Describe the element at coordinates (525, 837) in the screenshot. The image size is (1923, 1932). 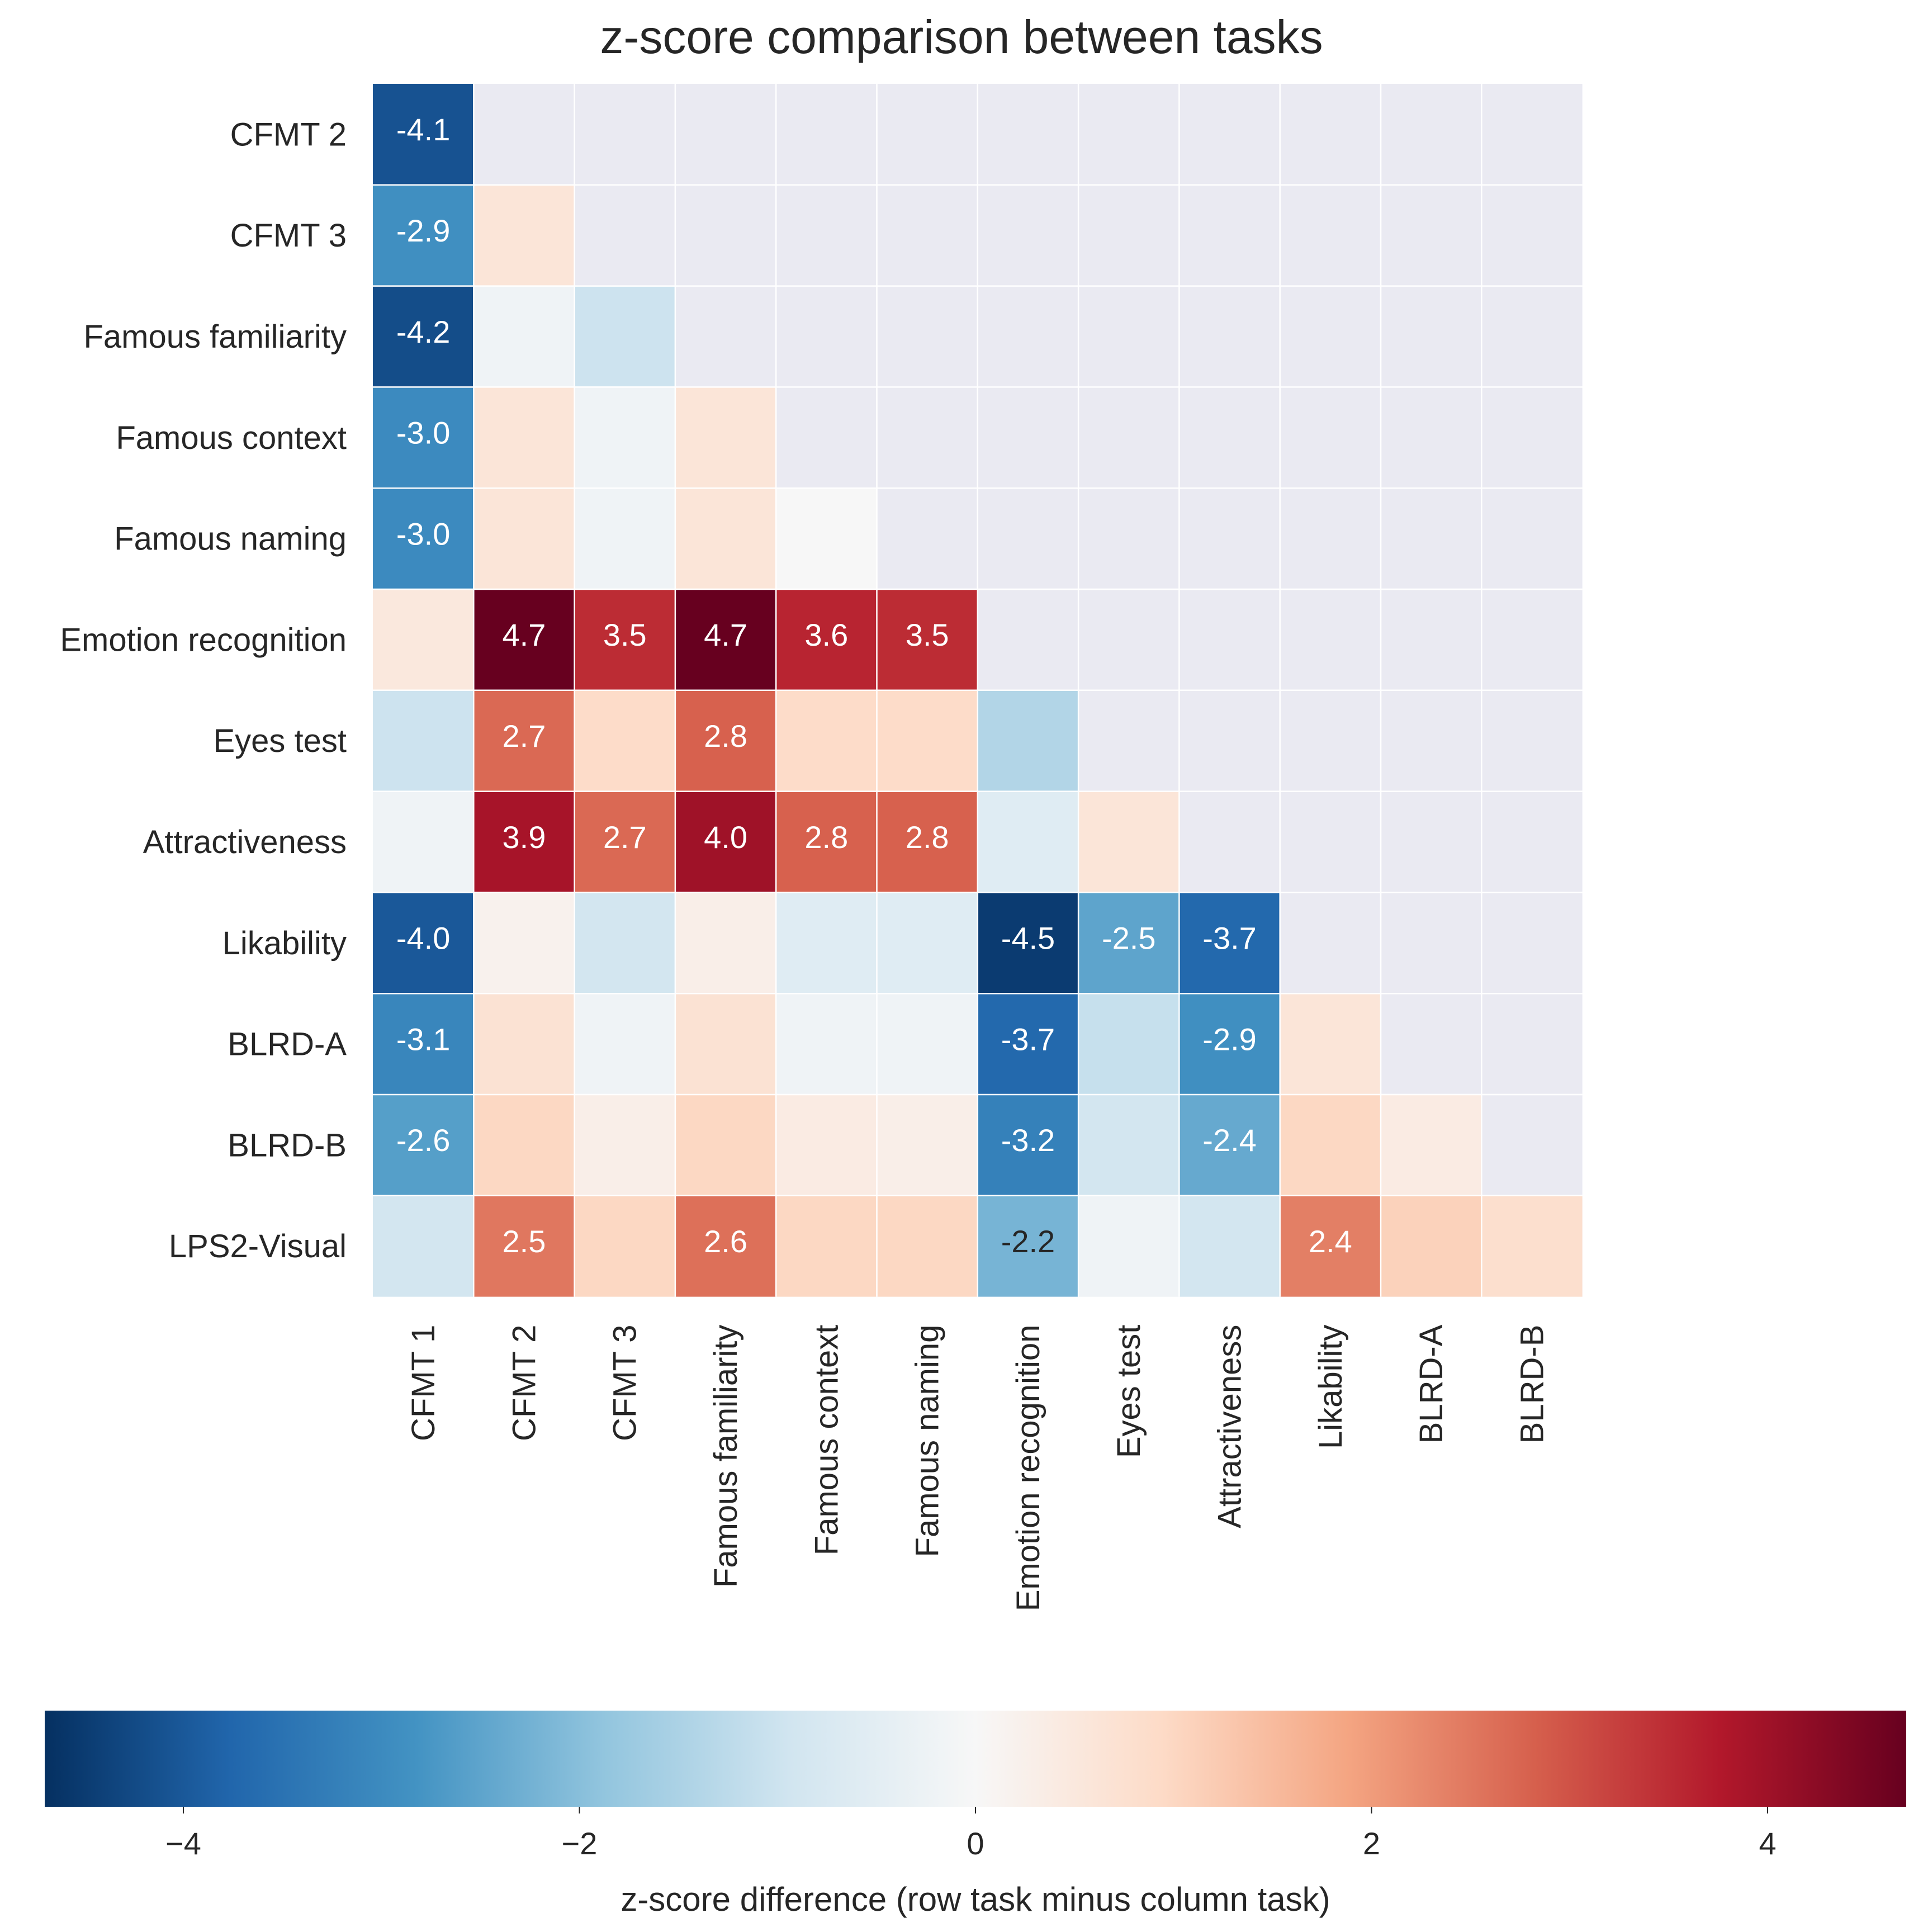
I see `cell-value-label: 3.9` at that location.